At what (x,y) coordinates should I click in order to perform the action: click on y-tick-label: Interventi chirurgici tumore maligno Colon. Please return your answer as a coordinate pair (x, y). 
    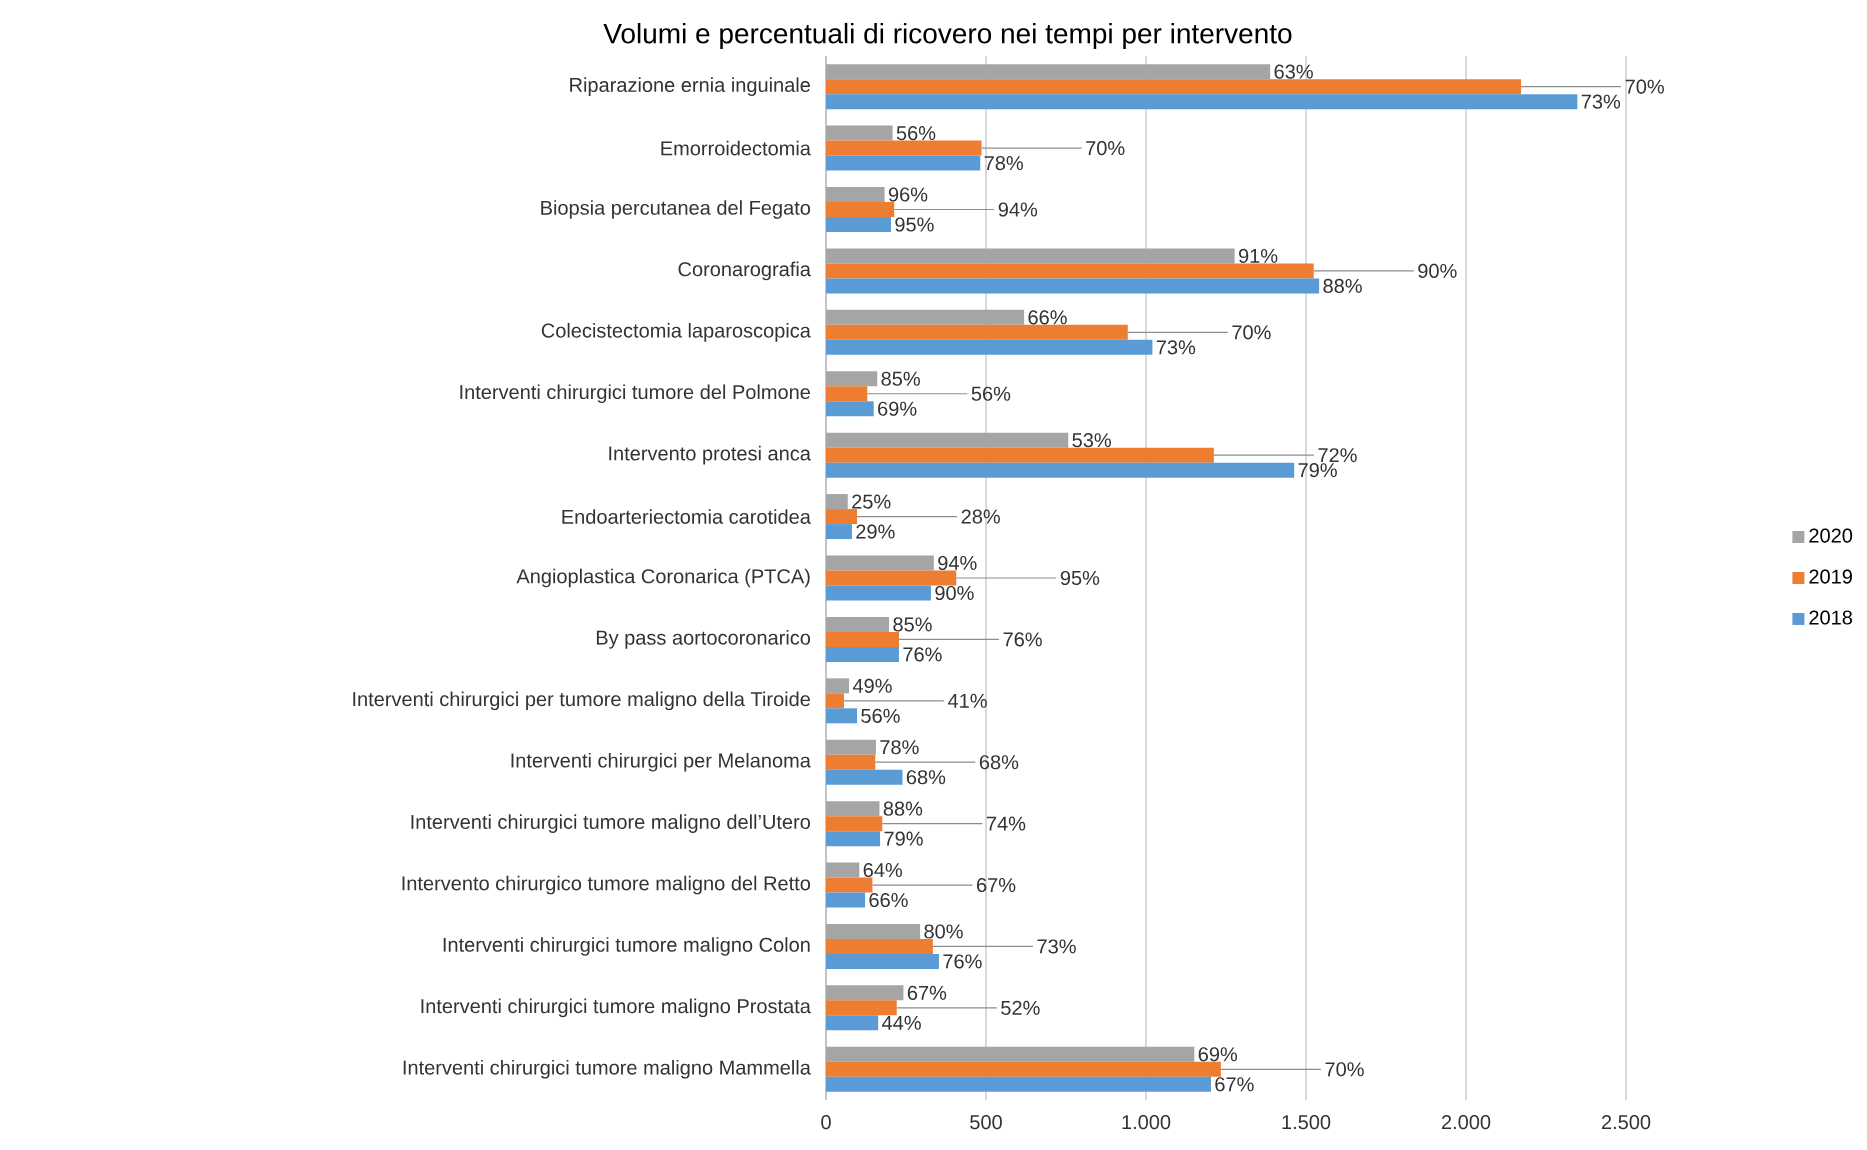
    Looking at the image, I should click on (626, 946).